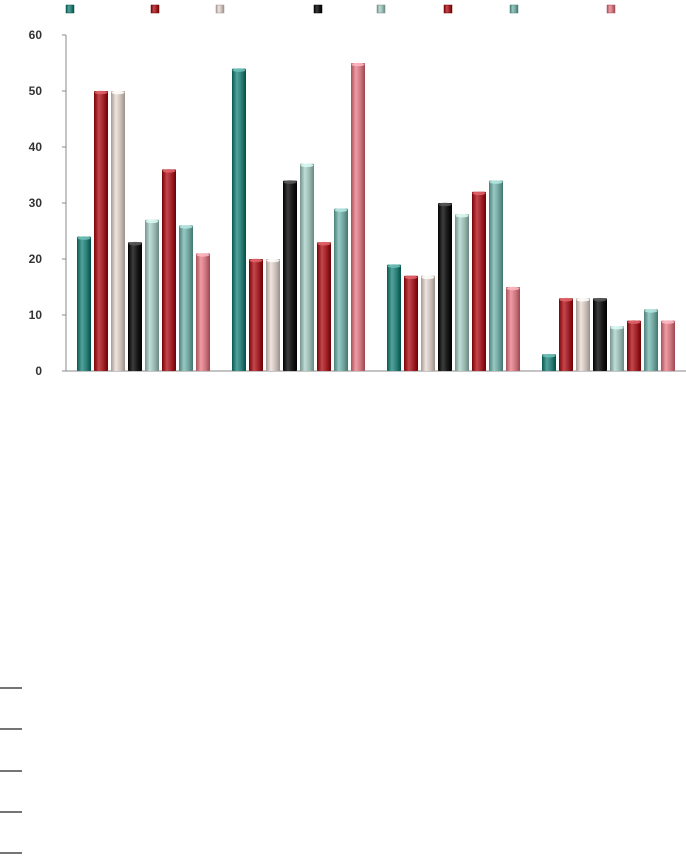 This screenshot has height=861, width=686. What do you see at coordinates (38, 371) in the screenshot?
I see `y-tick-label: 0` at bounding box center [38, 371].